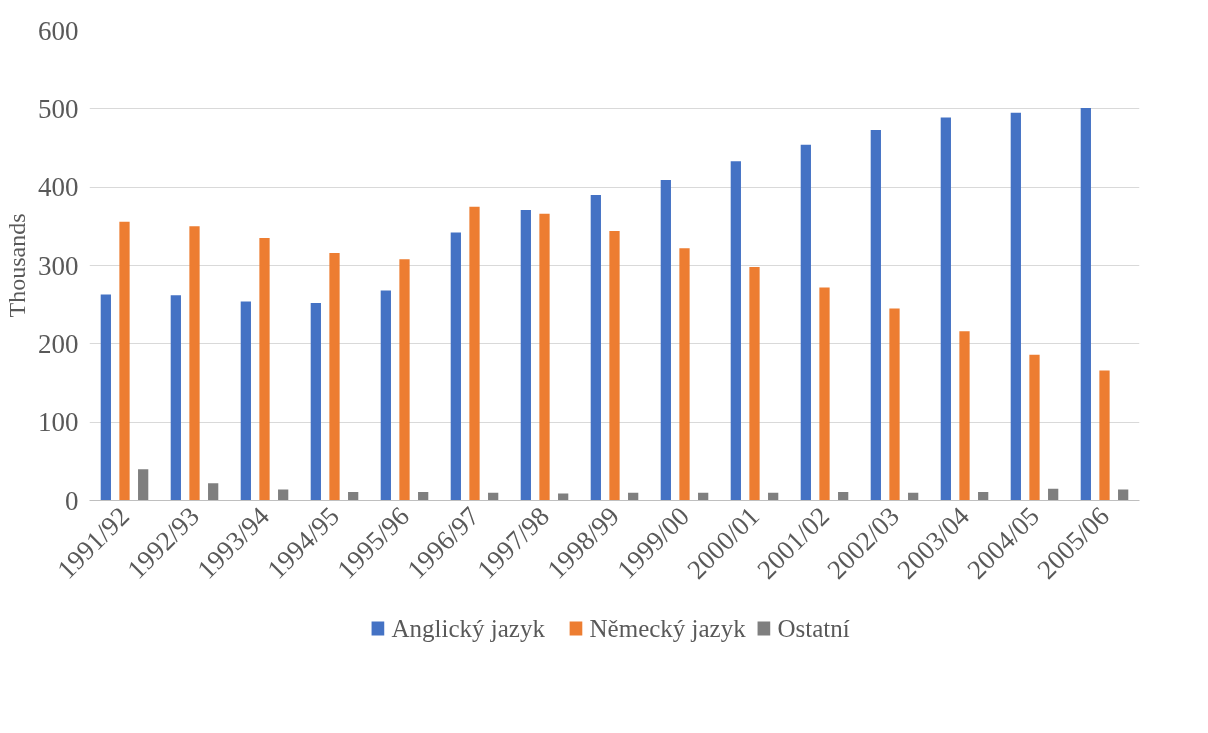 This screenshot has width=1208, height=733. What do you see at coordinates (58, 30) in the screenshot?
I see `y-tick-label: 600` at bounding box center [58, 30].